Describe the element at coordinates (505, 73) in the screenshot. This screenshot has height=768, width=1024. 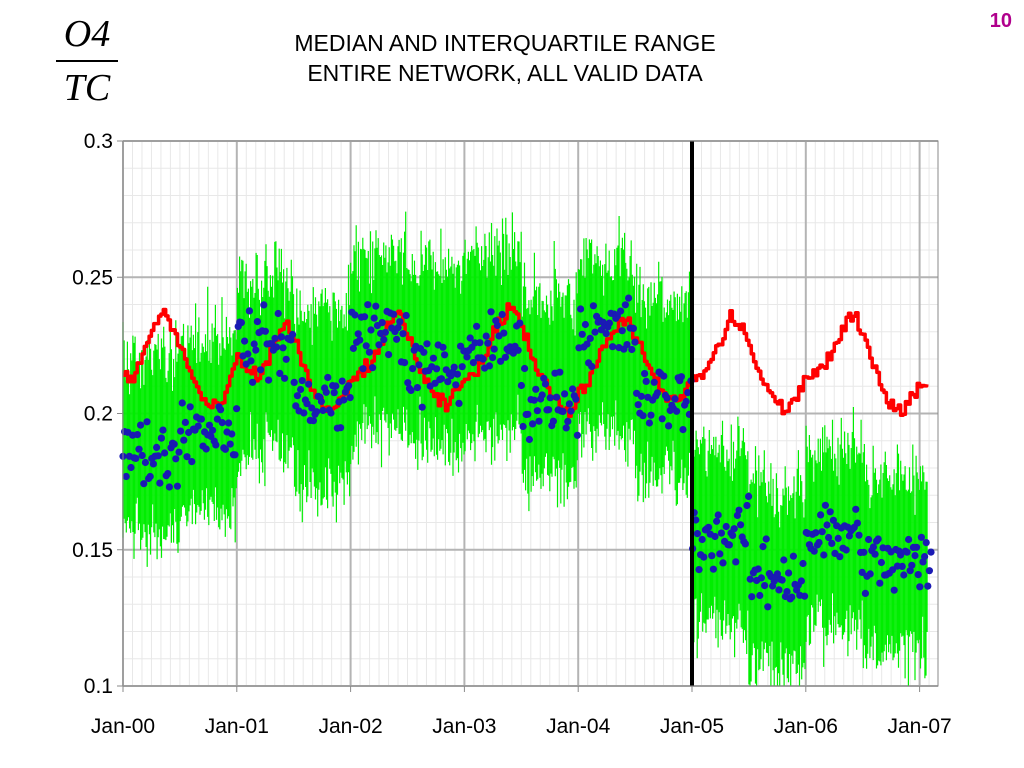
I see `chart-title-line-2: ENTIRE NETWORK, ALL VALID DATA` at that location.